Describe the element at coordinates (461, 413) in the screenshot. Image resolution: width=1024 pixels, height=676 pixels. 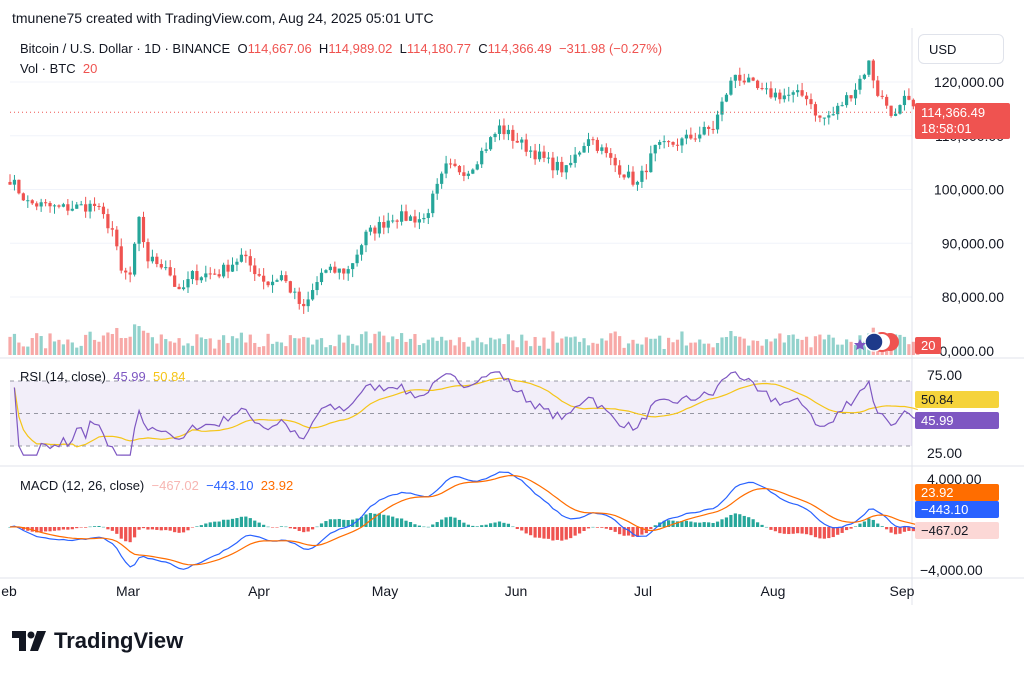
I see `rsi-band` at that location.